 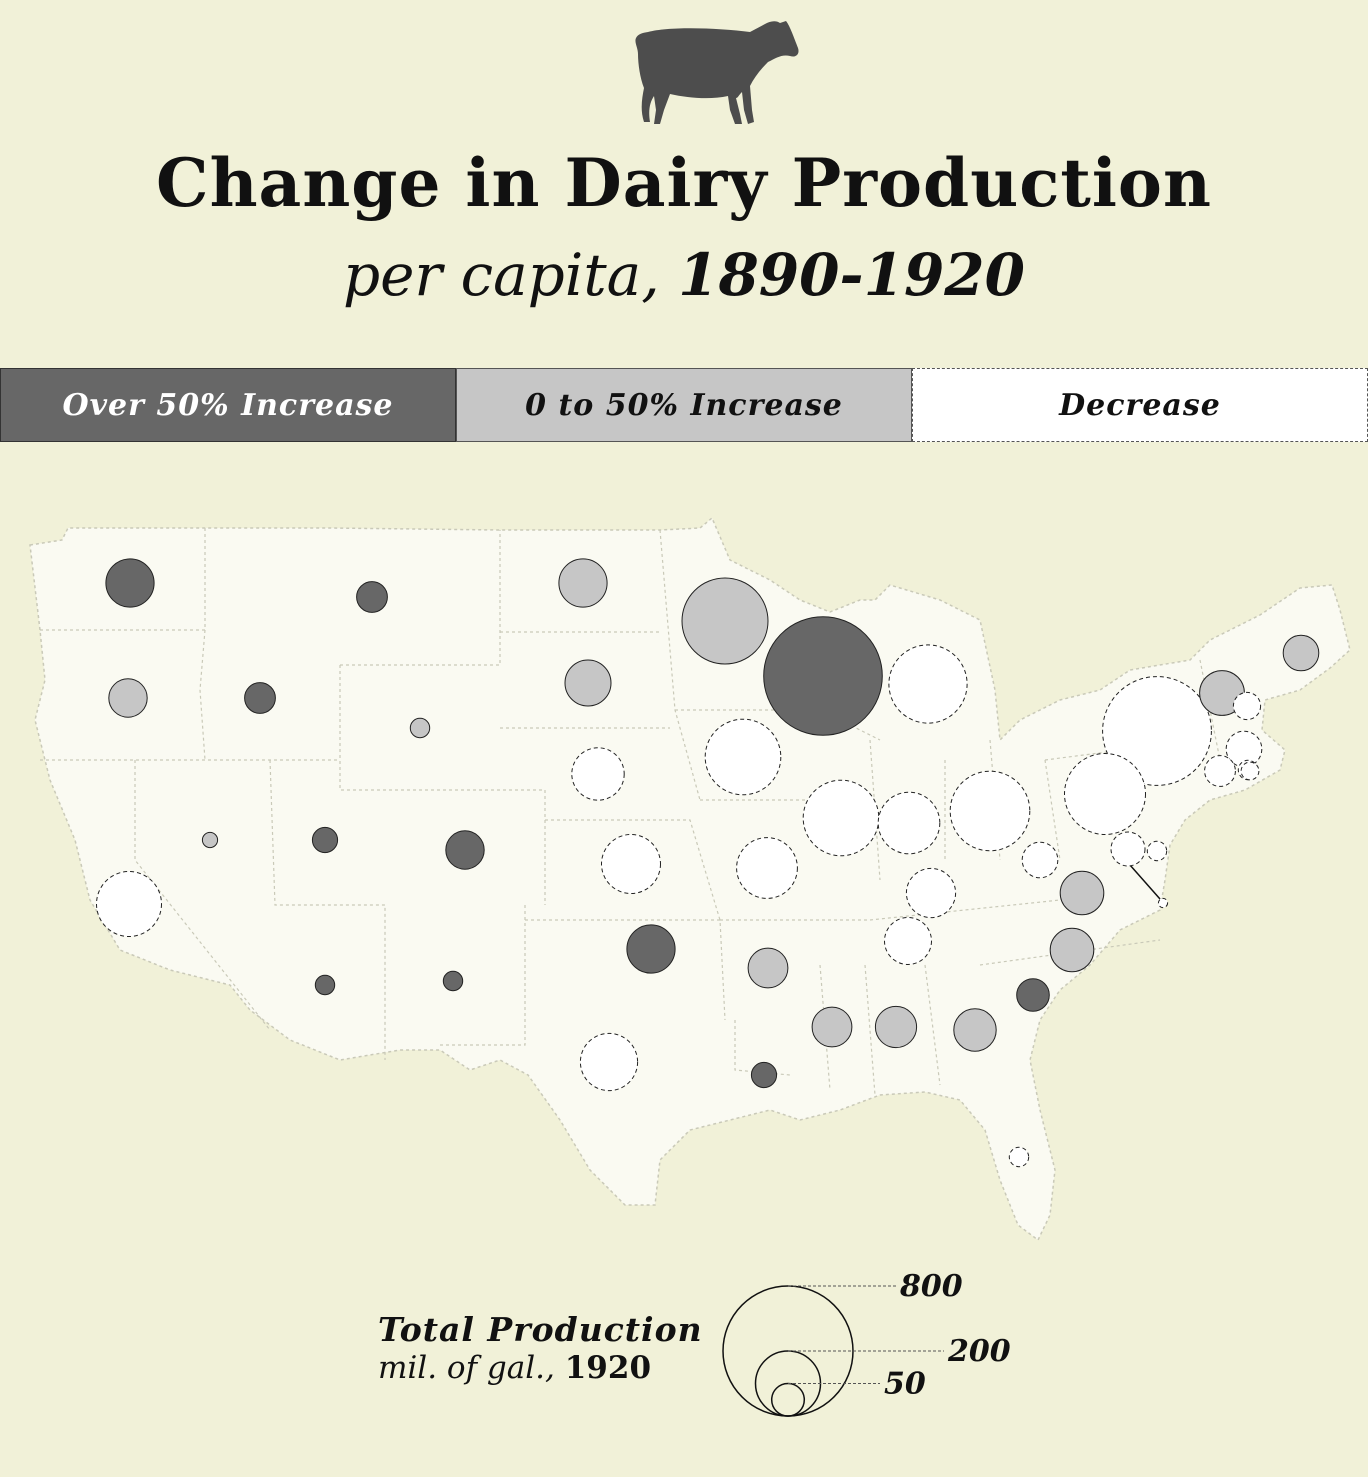 I want to click on page-subtitle: per capita, 1890-1920, so click(x=684, y=275).